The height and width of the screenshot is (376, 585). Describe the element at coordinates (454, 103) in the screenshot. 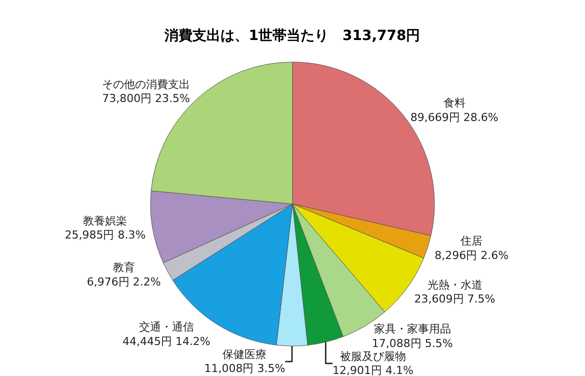

I see `slice-label: 食料` at that location.